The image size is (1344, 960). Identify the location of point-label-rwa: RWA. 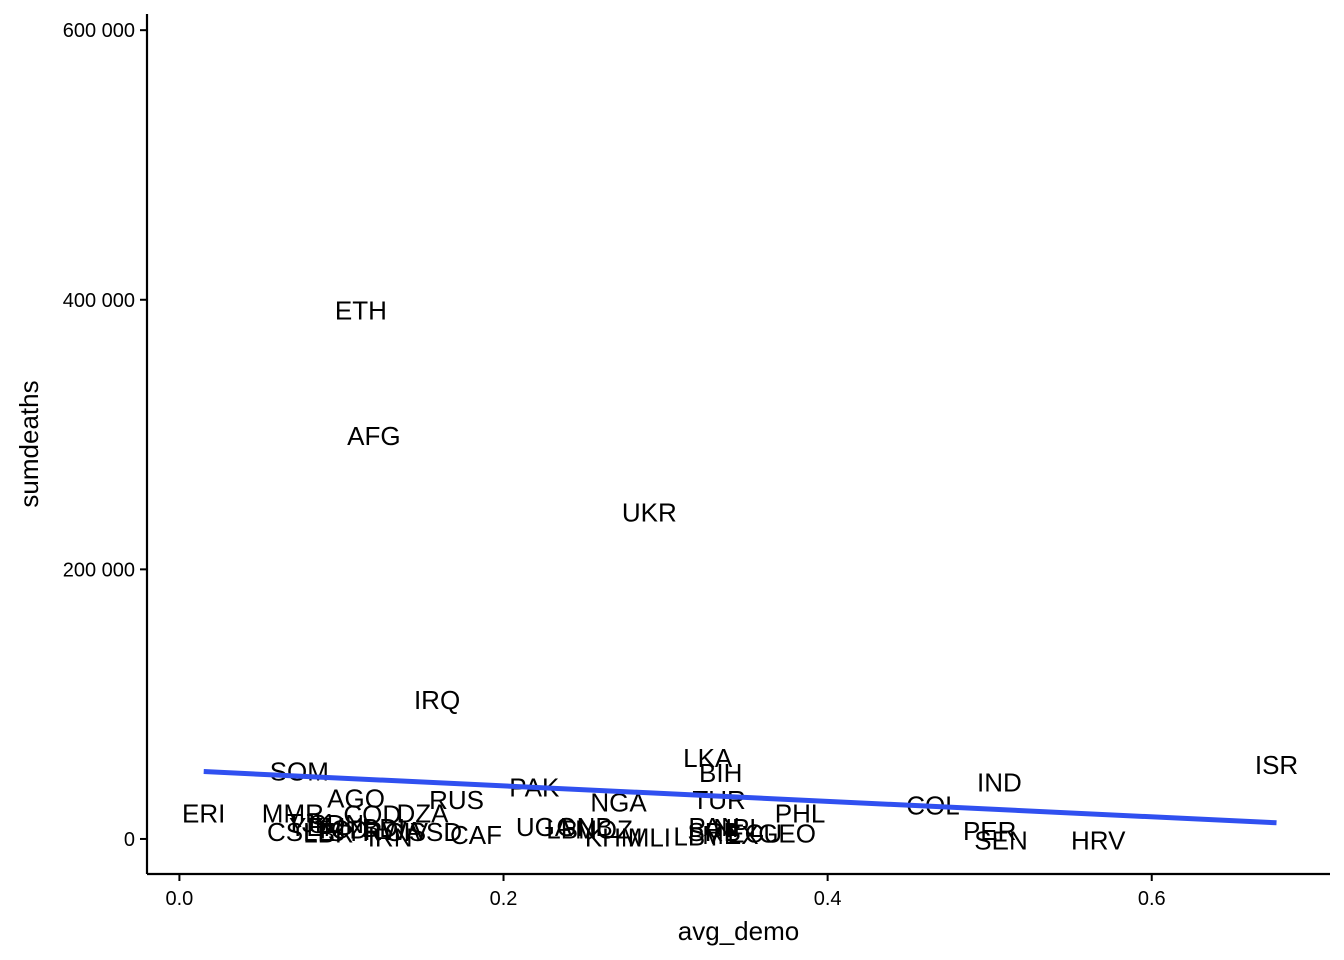
(394, 831).